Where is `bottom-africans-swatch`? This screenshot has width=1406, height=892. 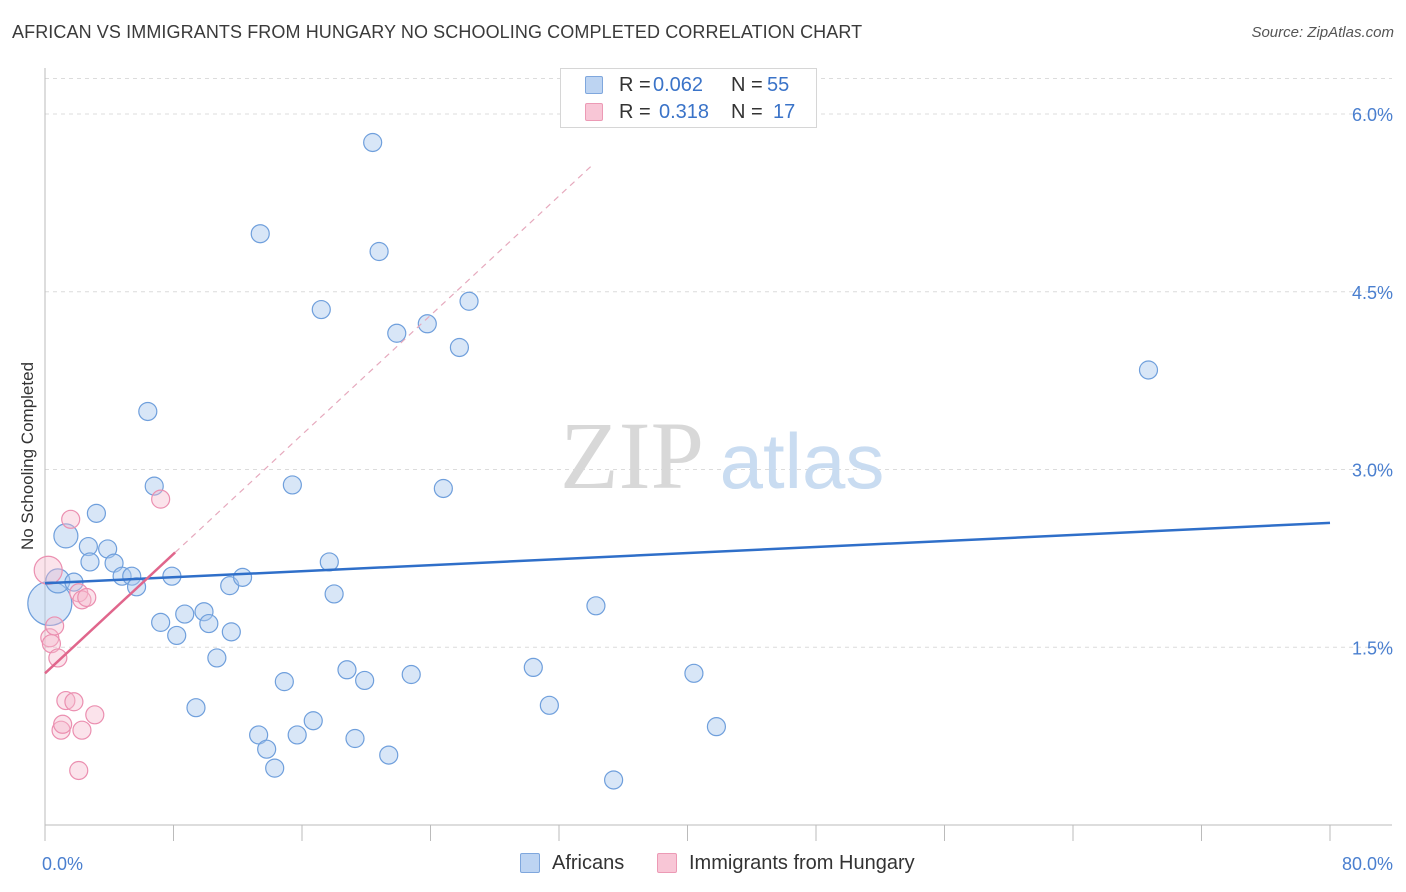
bottom-africans-swatch is located at coordinates (530, 863).